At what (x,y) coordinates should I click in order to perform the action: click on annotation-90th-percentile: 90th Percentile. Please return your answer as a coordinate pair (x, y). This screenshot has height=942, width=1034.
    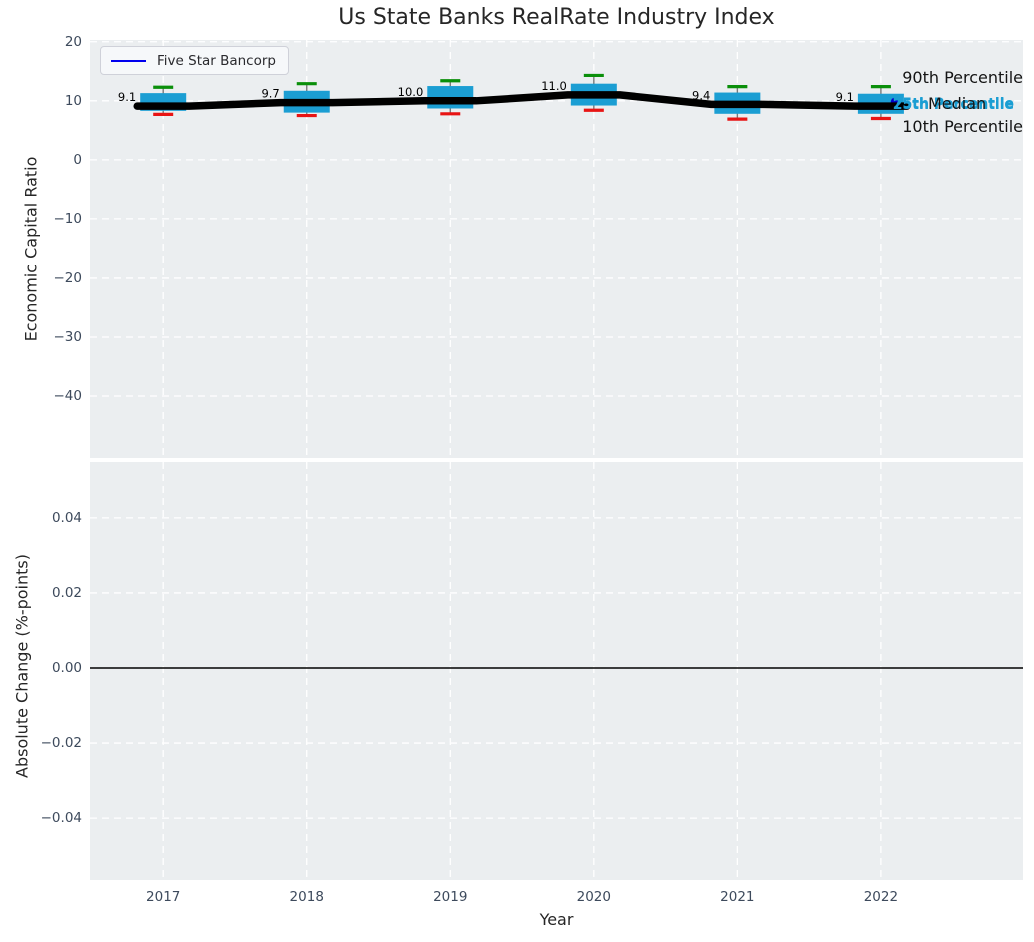
    Looking at the image, I should click on (962, 77).